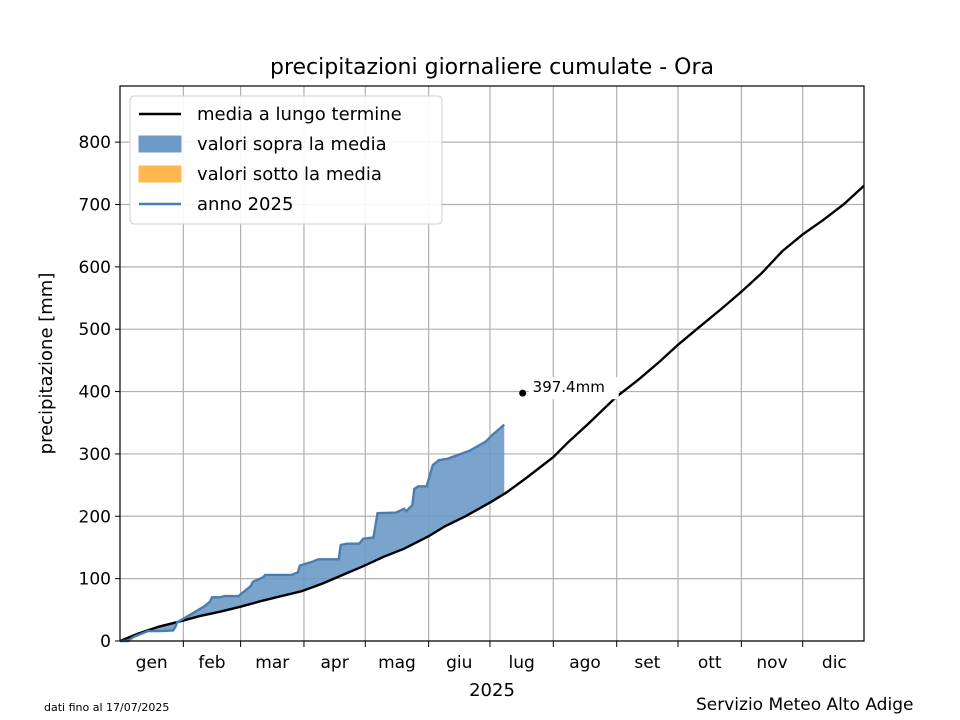 The height and width of the screenshot is (720, 960). I want to click on x-tick-label: mag, so click(397, 663).